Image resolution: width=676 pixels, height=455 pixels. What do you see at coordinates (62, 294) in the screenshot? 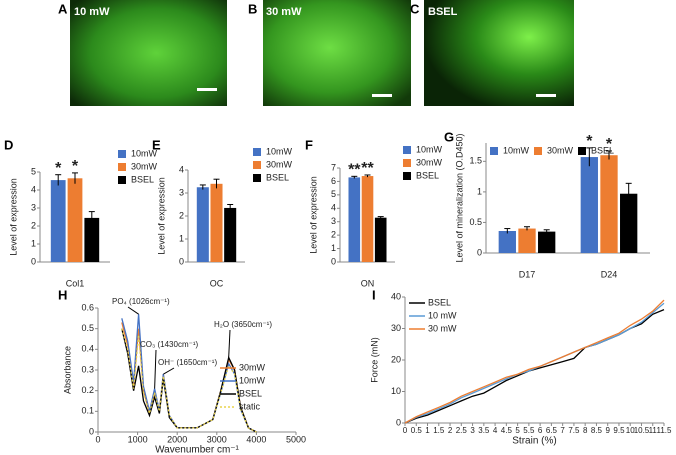
I see `panel-letter: H` at bounding box center [62, 294].